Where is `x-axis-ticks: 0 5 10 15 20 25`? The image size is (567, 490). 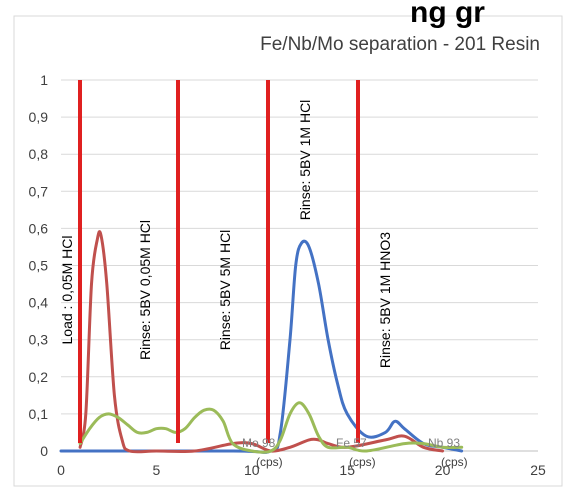
x-axis-ticks: 0 5 10 15 20 25 is located at coordinates (301, 470).